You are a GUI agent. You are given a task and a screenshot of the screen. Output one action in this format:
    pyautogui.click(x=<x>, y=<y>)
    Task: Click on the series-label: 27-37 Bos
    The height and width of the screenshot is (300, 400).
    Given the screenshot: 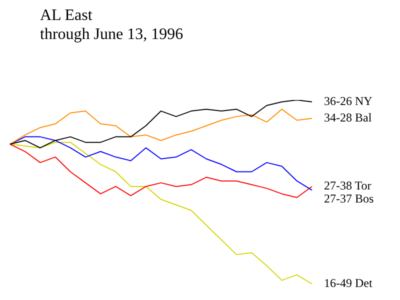 What is the action you would take?
    pyautogui.click(x=349, y=199)
    